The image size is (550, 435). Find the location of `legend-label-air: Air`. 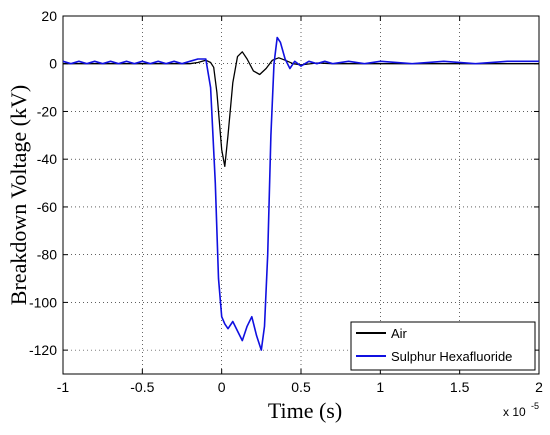

legend-label-air: Air is located at coordinates (399, 333).